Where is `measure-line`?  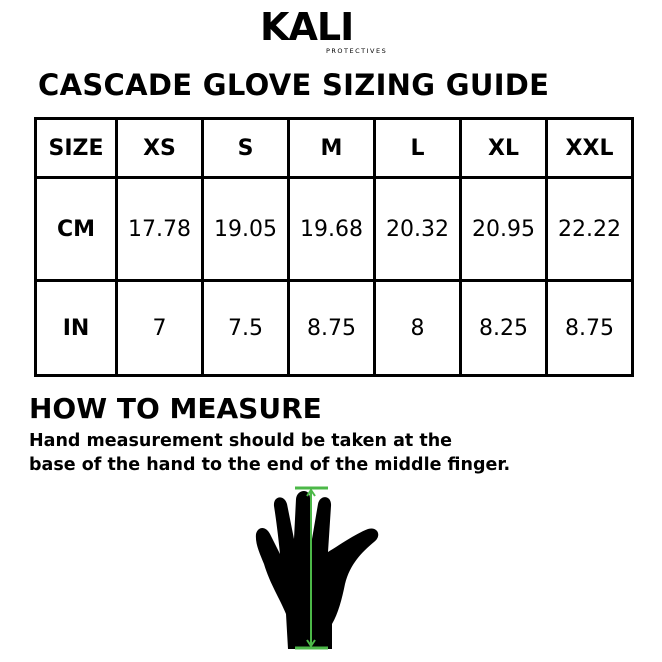 measure-line is located at coordinates (311, 568).